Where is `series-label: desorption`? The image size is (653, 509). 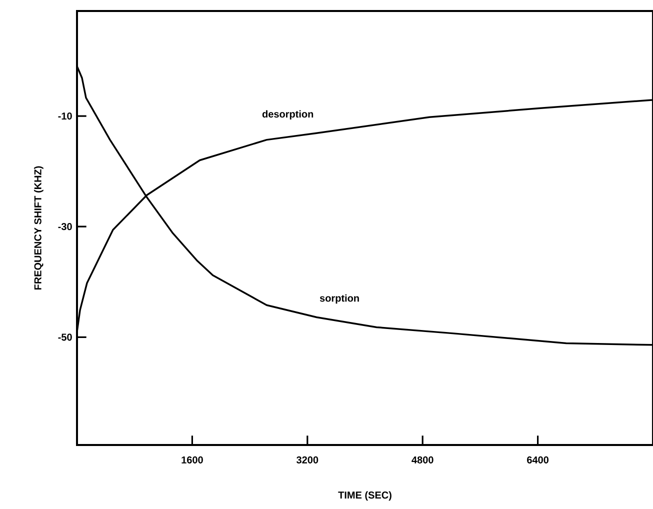 series-label: desorption is located at coordinates (288, 115).